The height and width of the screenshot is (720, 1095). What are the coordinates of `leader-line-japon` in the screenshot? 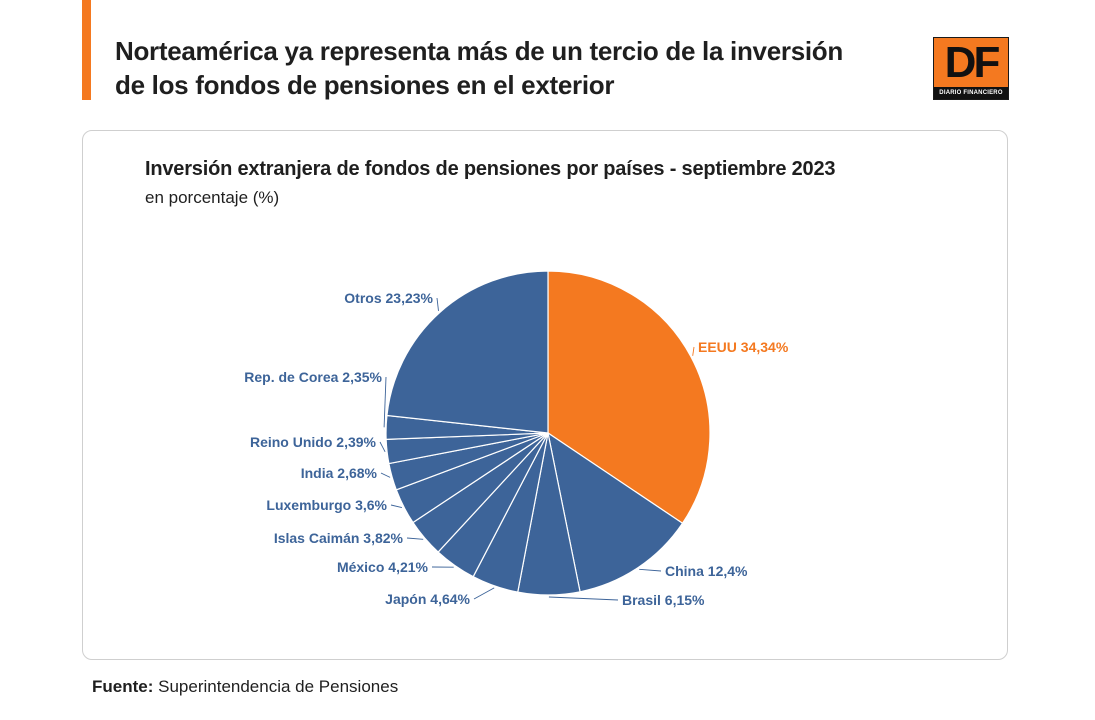 It's located at (484, 593).